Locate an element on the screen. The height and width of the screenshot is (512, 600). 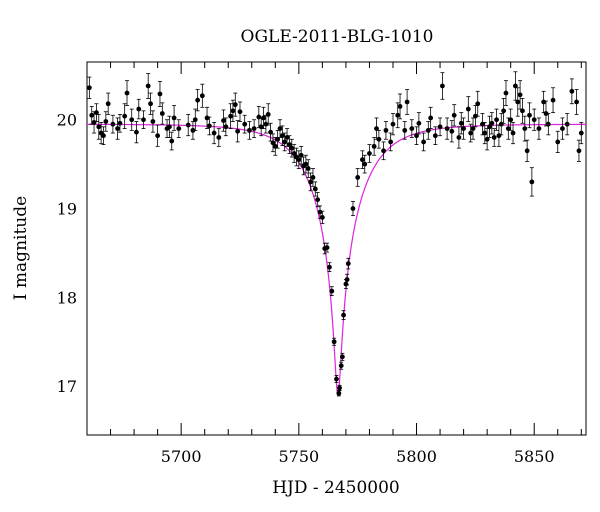
y-tick-label: 20 is located at coordinates (67, 120).